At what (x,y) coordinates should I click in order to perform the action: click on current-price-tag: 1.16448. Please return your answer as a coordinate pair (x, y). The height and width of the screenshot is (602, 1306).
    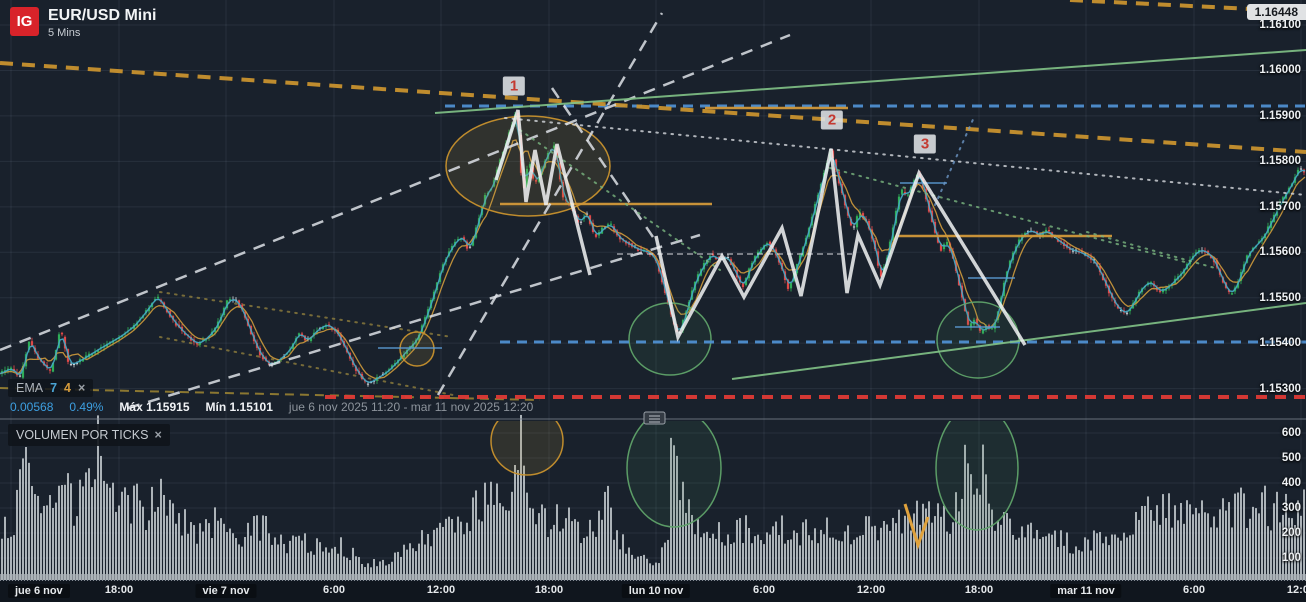
    Looking at the image, I should click on (1276, 12).